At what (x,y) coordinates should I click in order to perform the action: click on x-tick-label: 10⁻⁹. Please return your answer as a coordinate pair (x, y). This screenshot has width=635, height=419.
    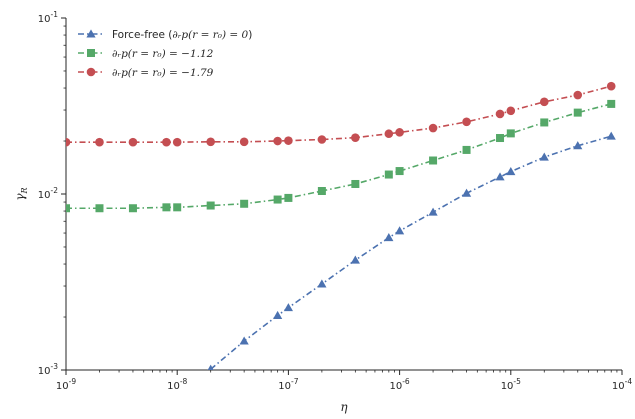
    Looking at the image, I should click on (66, 384).